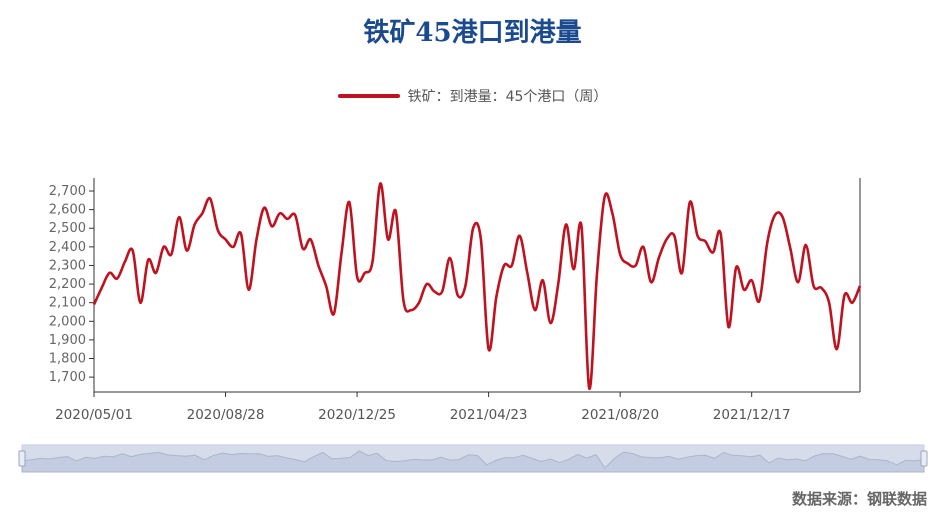  Describe the element at coordinates (67, 359) in the screenshot. I see `y-tick-label: 1,800` at that location.